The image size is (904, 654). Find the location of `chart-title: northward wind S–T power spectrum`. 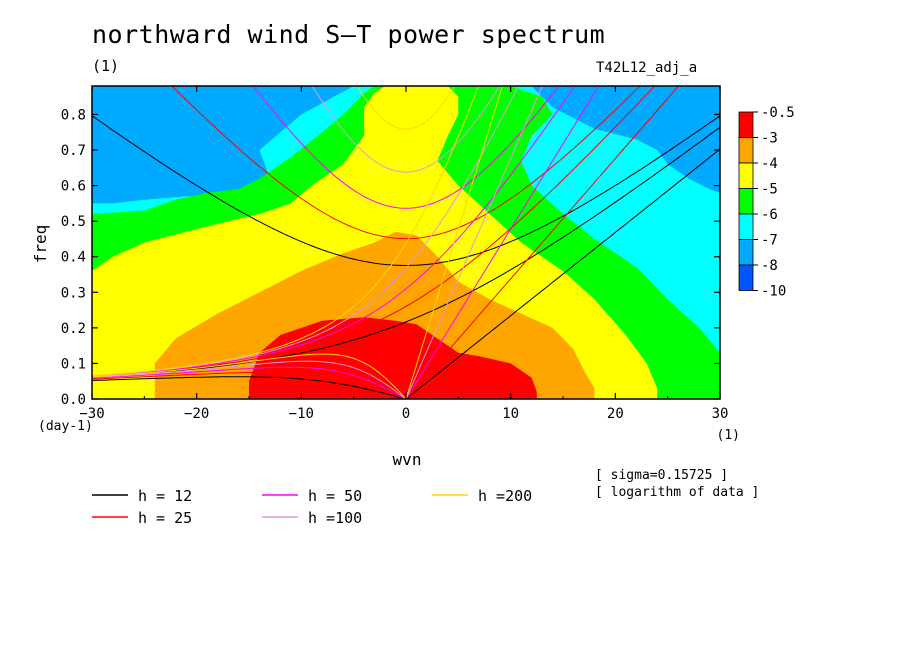

chart-title: northward wind S–T power spectrum is located at coordinates (349, 34).